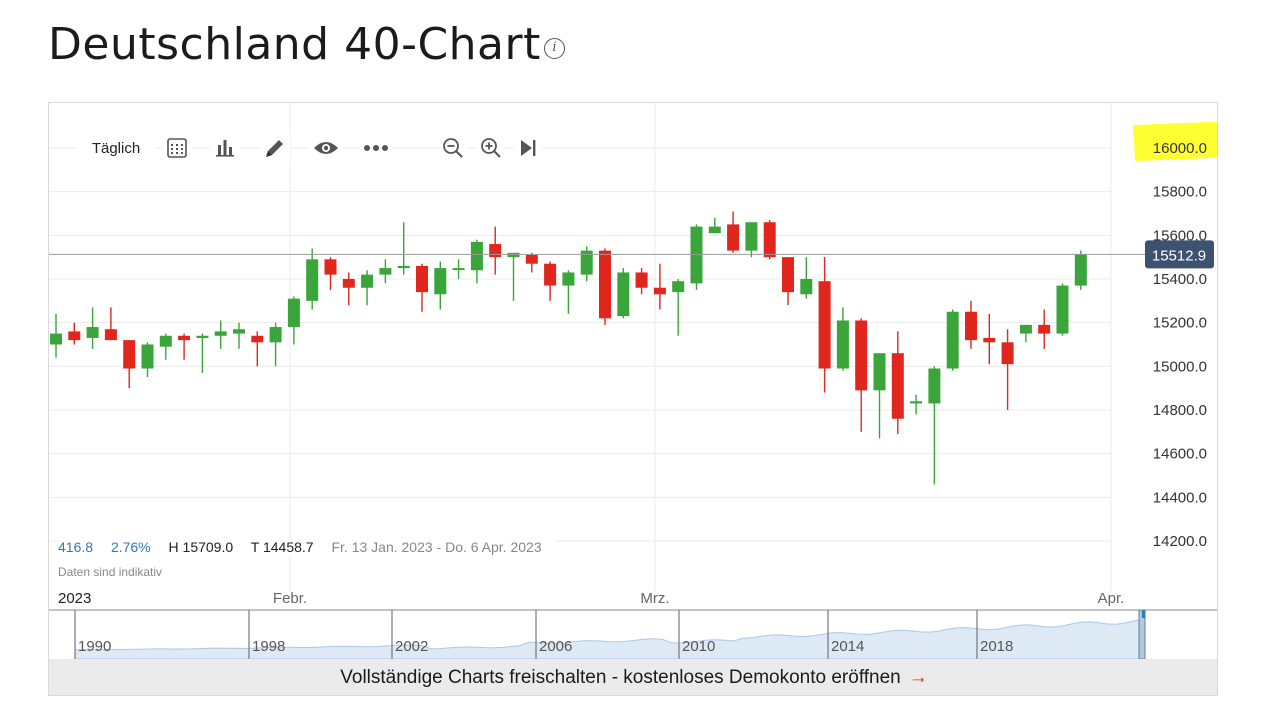  What do you see at coordinates (1180, 279) in the screenshot?
I see `y-tick-label: 15400.0` at bounding box center [1180, 279].